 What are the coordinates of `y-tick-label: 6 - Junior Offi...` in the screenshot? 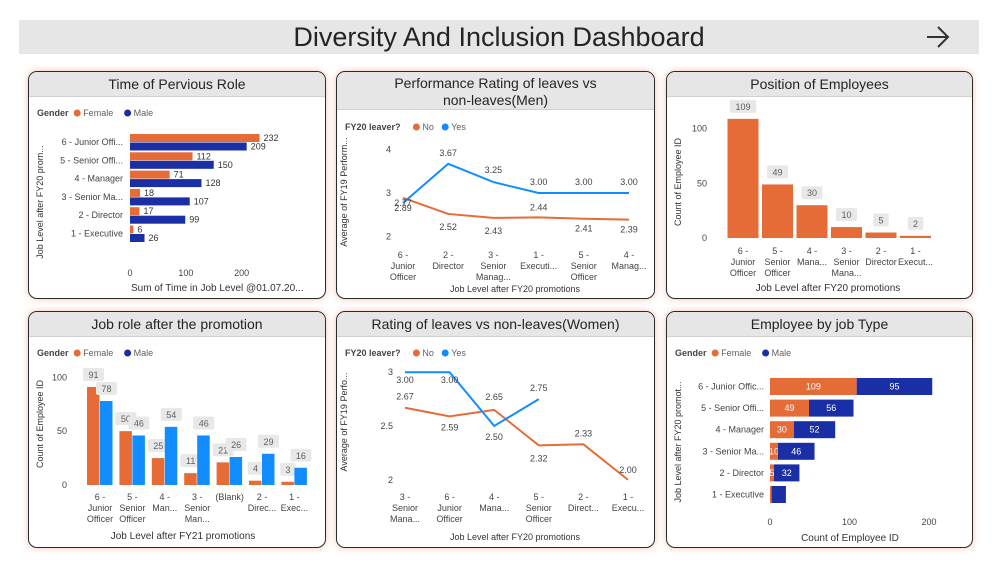 It's located at (92, 142).